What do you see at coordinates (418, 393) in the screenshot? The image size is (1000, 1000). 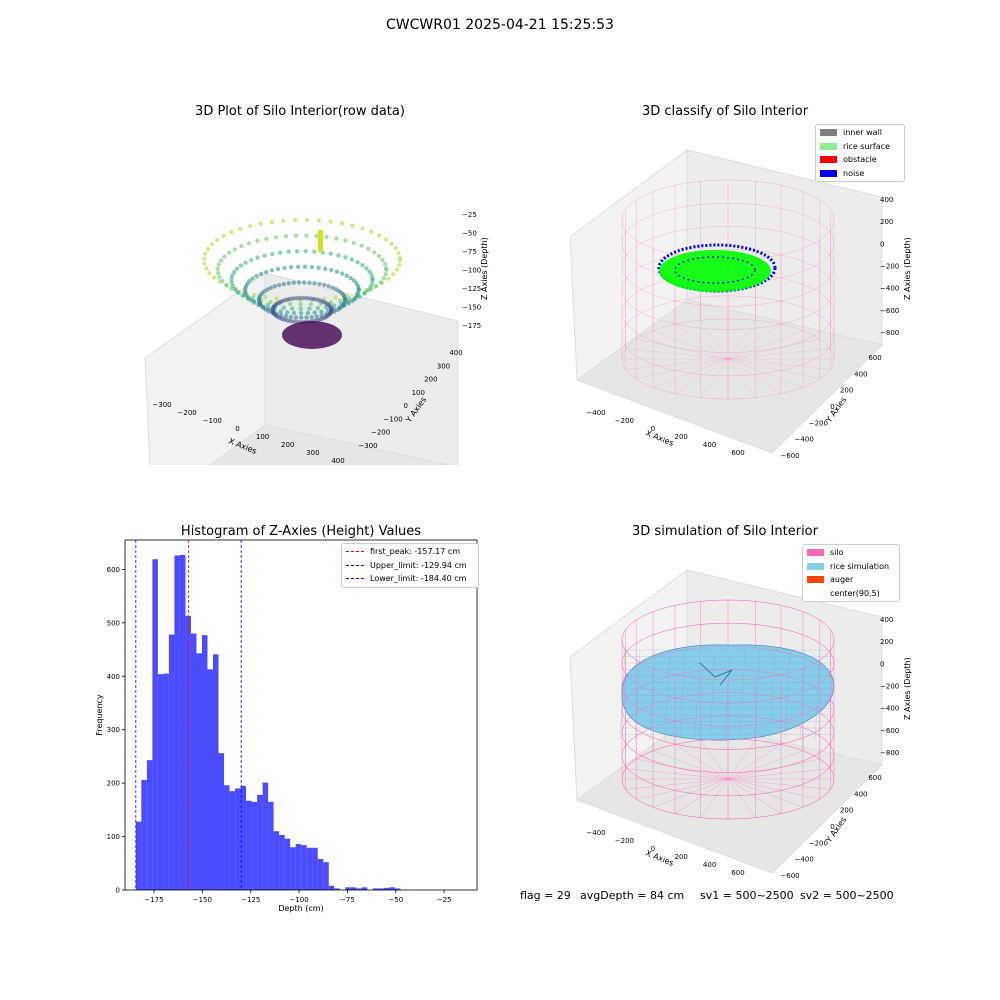 I see `raw-y-tick: 100` at bounding box center [418, 393].